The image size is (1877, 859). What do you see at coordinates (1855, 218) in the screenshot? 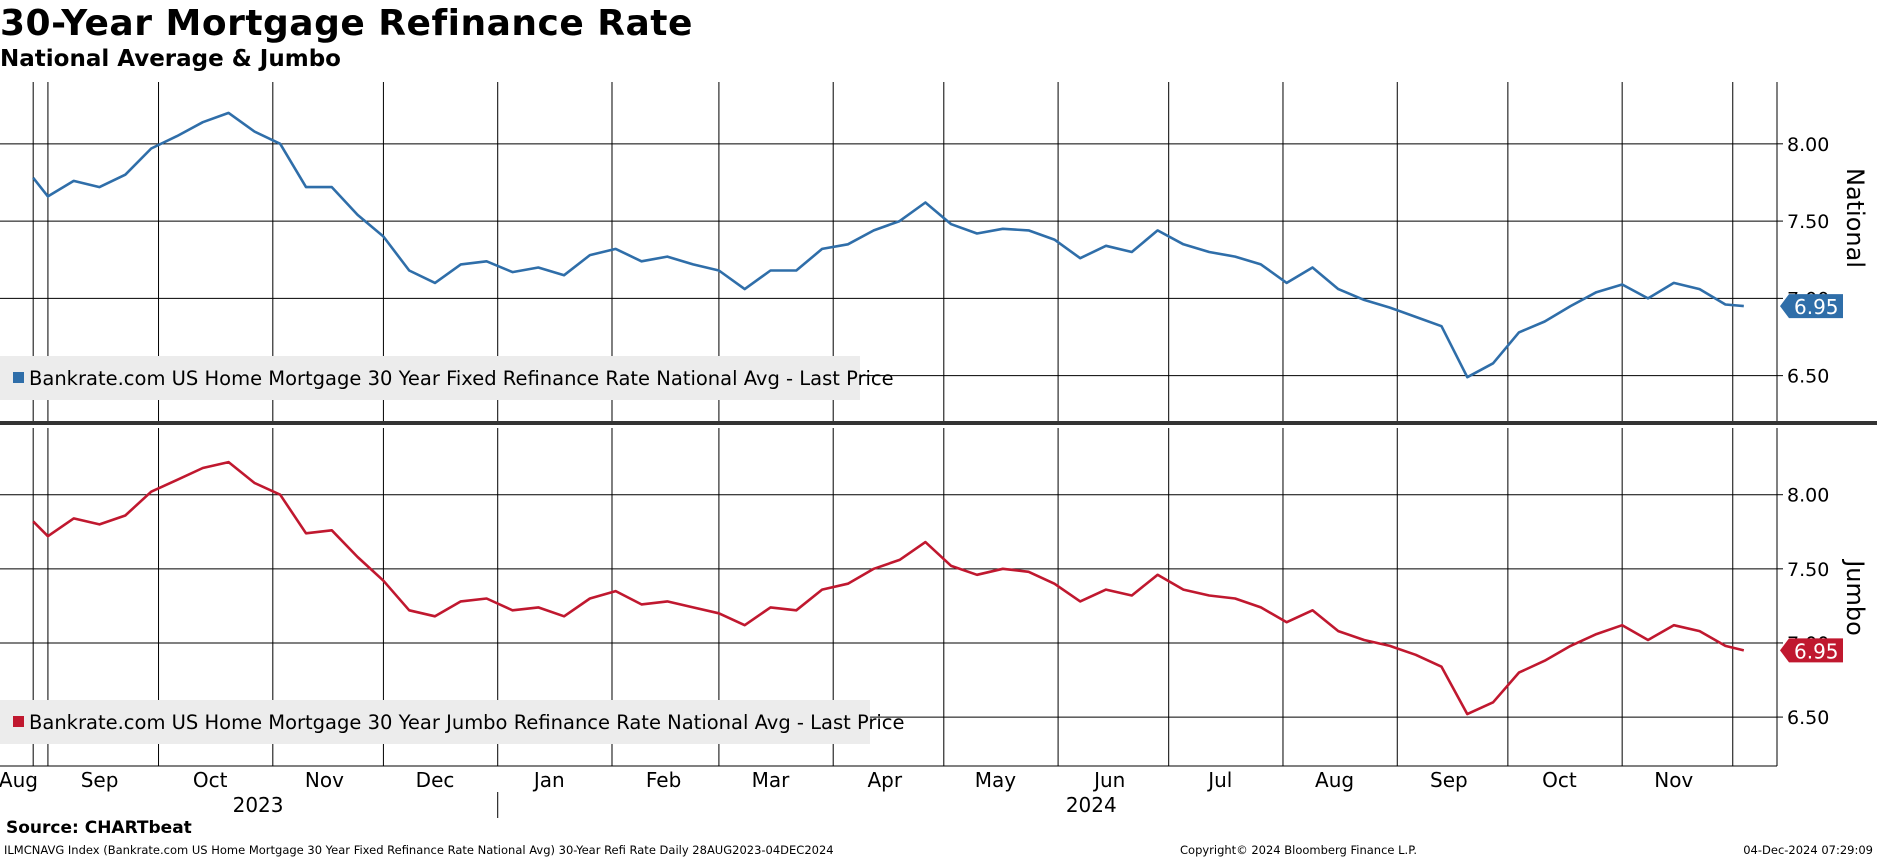
I see `series-axis-label: National` at bounding box center [1855, 218].